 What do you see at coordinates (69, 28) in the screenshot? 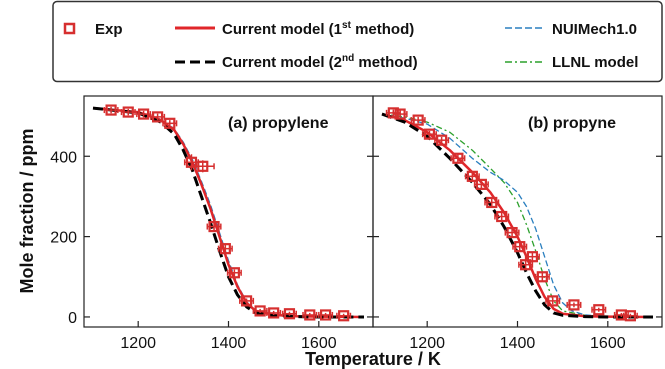
I see `legend-exp-marker` at bounding box center [69, 28].